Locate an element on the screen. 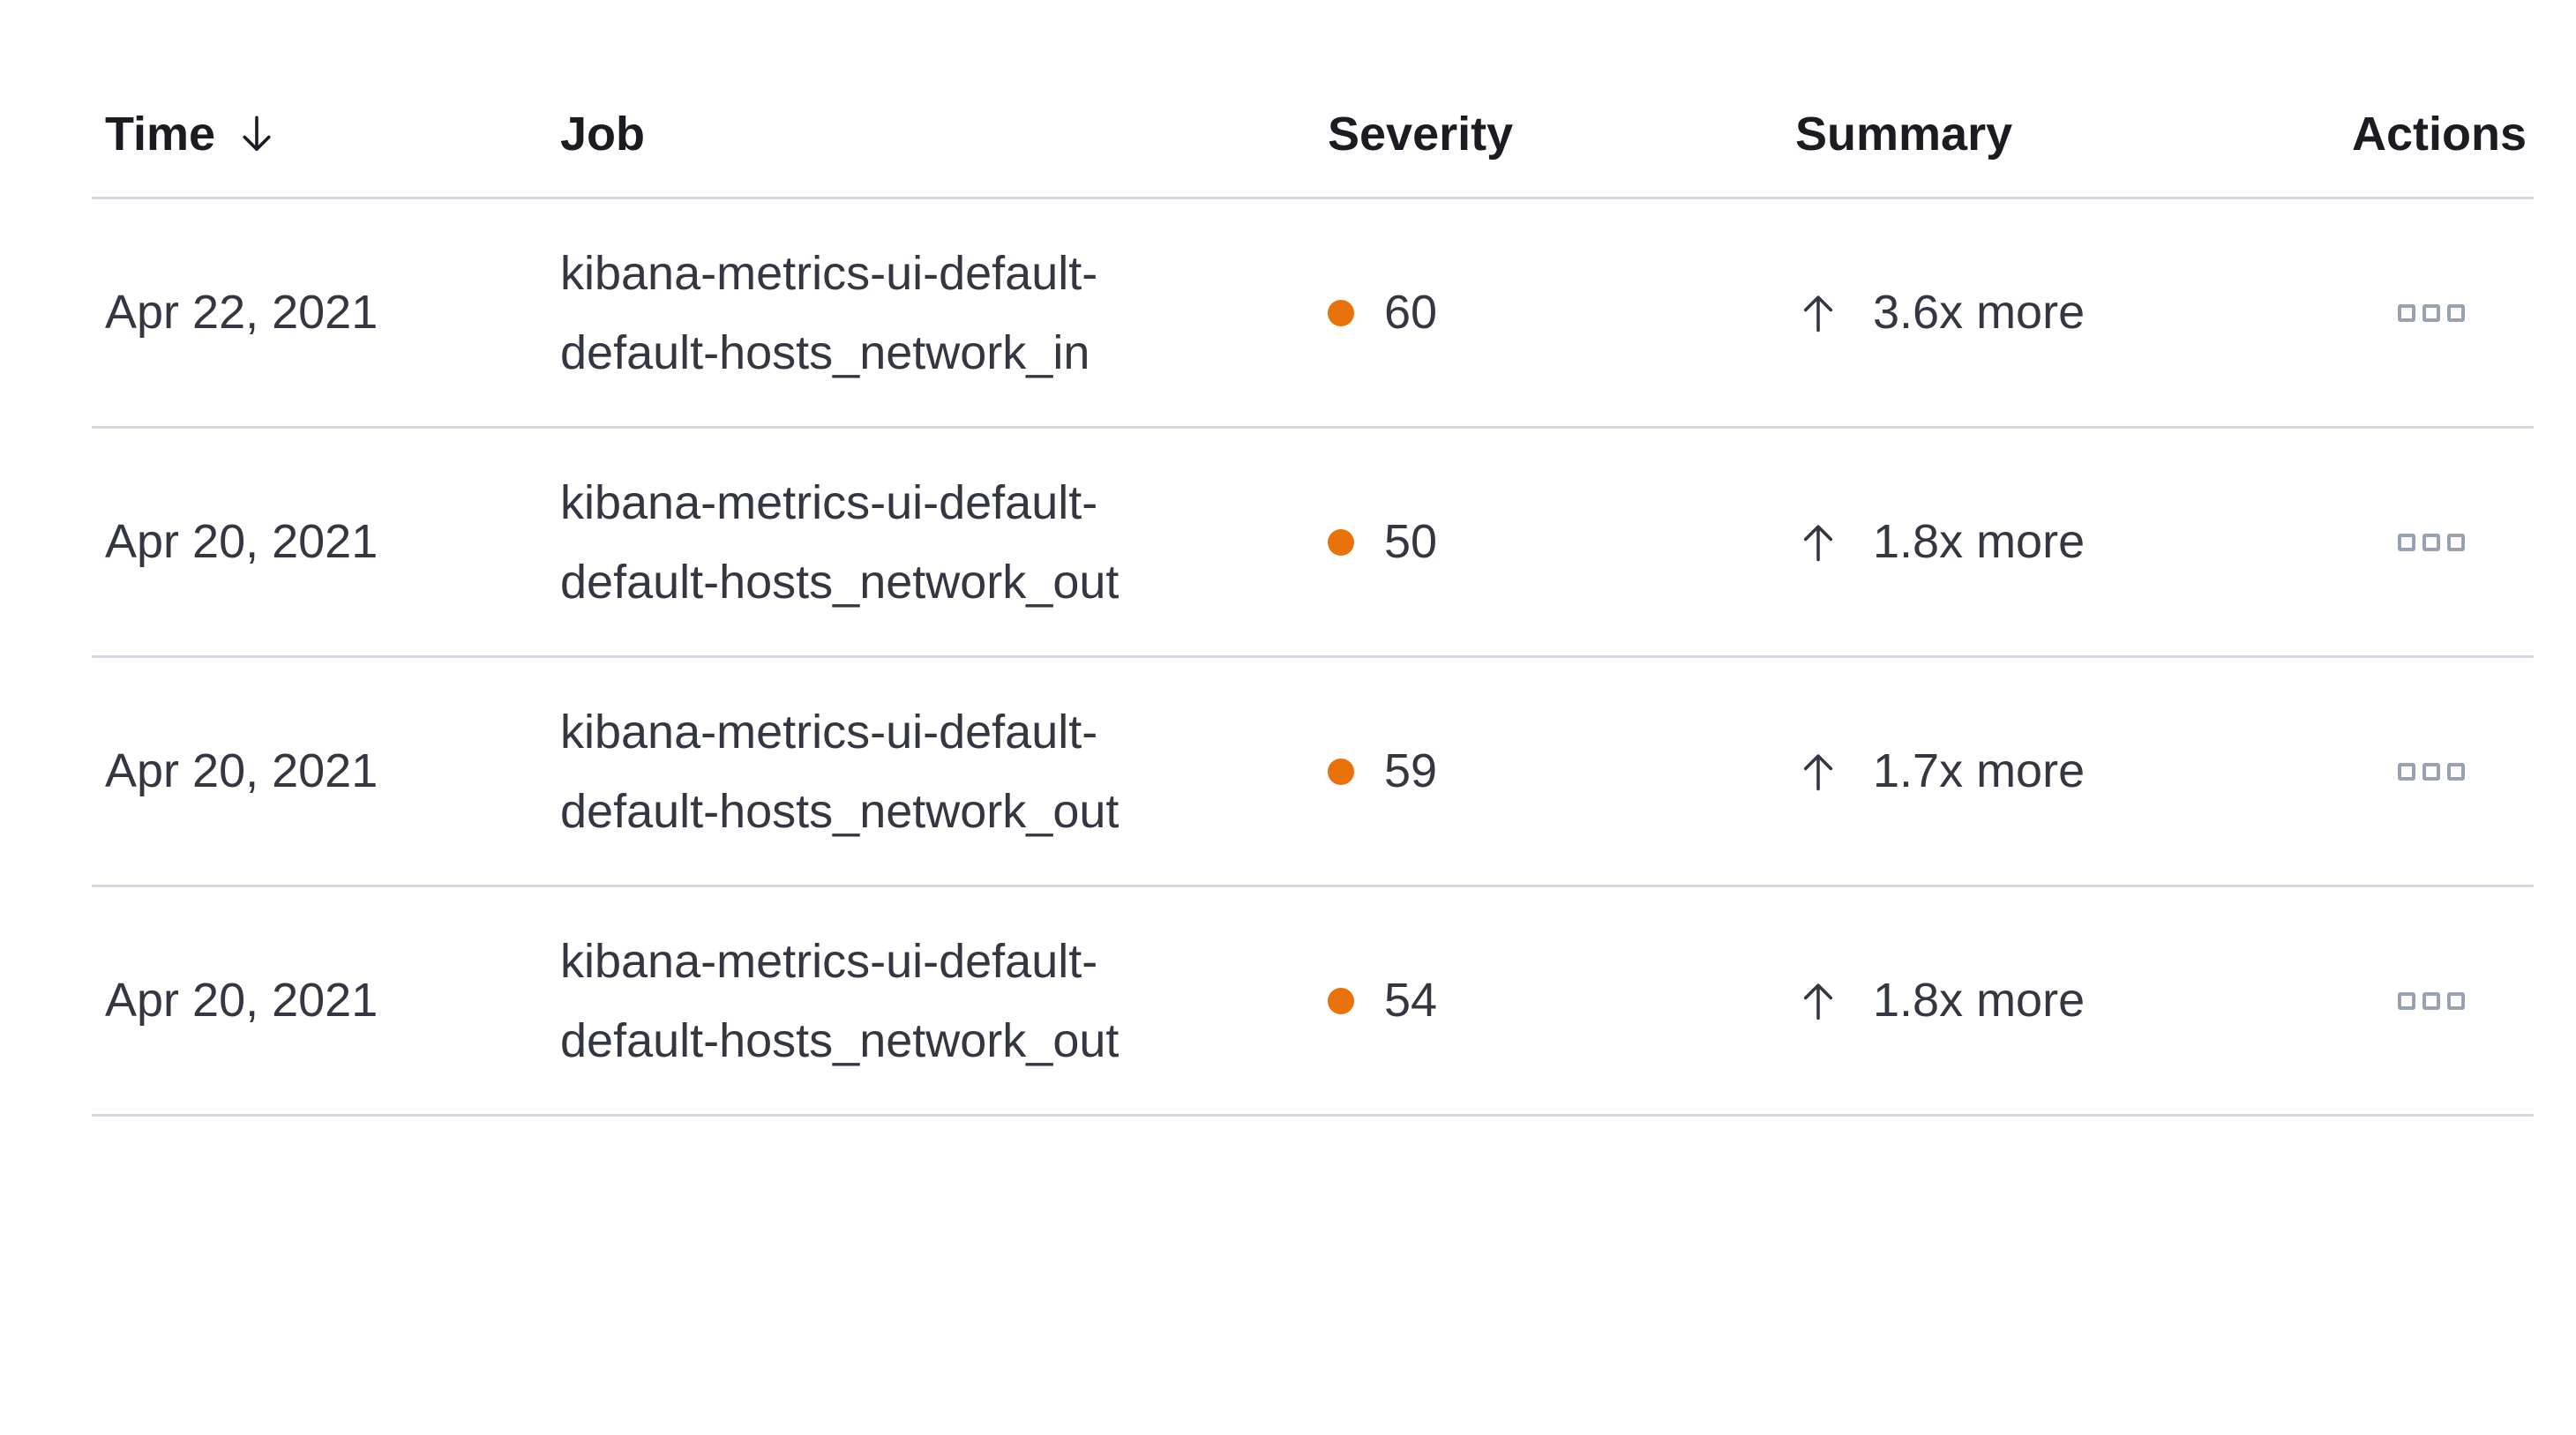  column-header-summary-label: Summary is located at coordinates (1904, 134).